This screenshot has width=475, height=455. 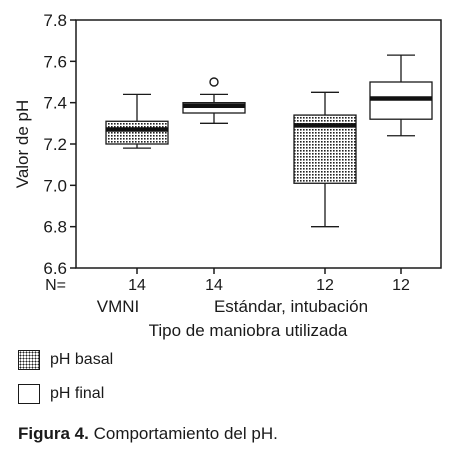 What do you see at coordinates (55, 185) in the screenshot?
I see `y-tick-label: 7.0` at bounding box center [55, 185].